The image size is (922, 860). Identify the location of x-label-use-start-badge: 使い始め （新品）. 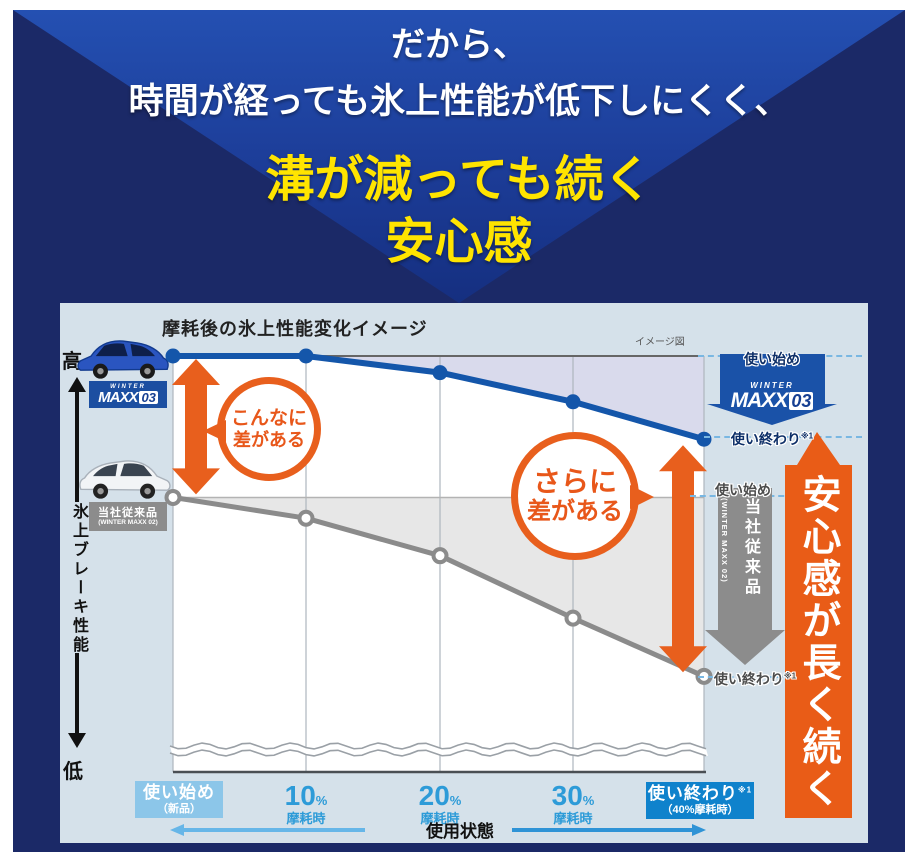
(179, 799).